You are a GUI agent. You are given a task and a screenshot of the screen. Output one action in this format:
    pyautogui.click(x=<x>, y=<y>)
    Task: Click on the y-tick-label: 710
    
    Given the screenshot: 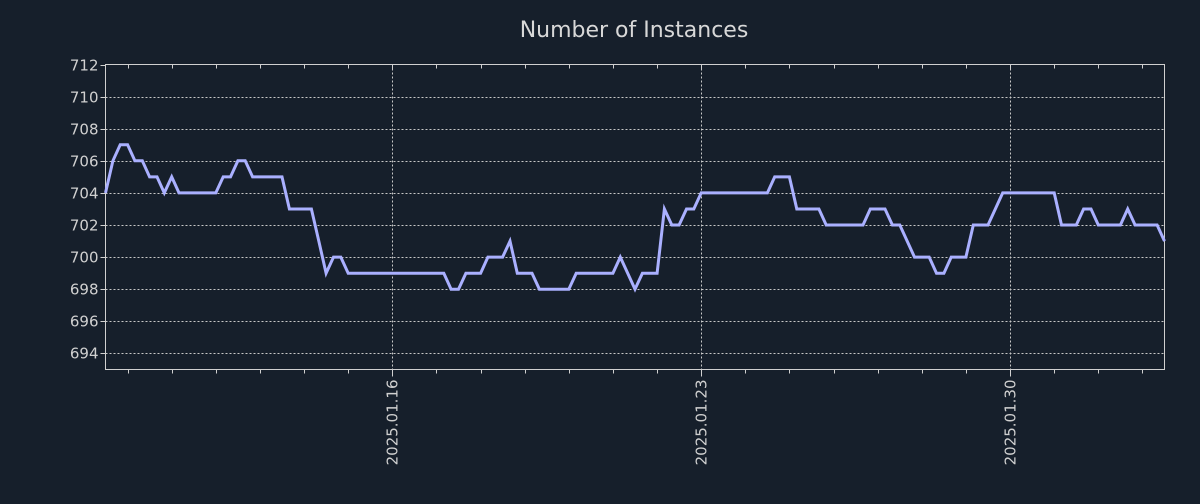 What is the action you would take?
    pyautogui.click(x=84, y=98)
    